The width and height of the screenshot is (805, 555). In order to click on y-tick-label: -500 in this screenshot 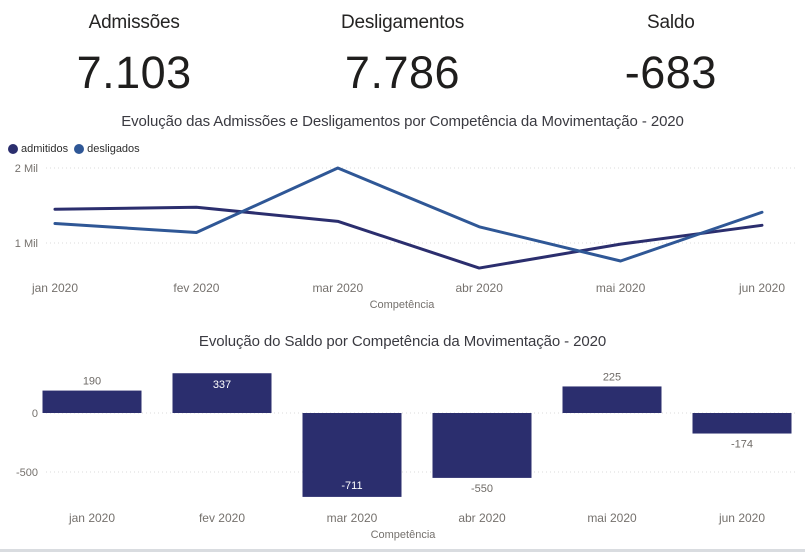, I will do `click(27, 473)`.